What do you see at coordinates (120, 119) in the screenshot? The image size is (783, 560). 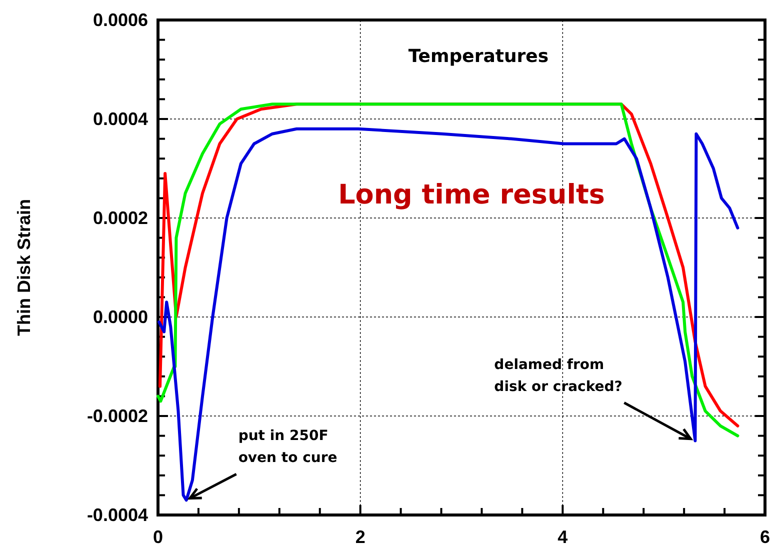 I see `y-tick-label: 0.0004` at bounding box center [120, 119].